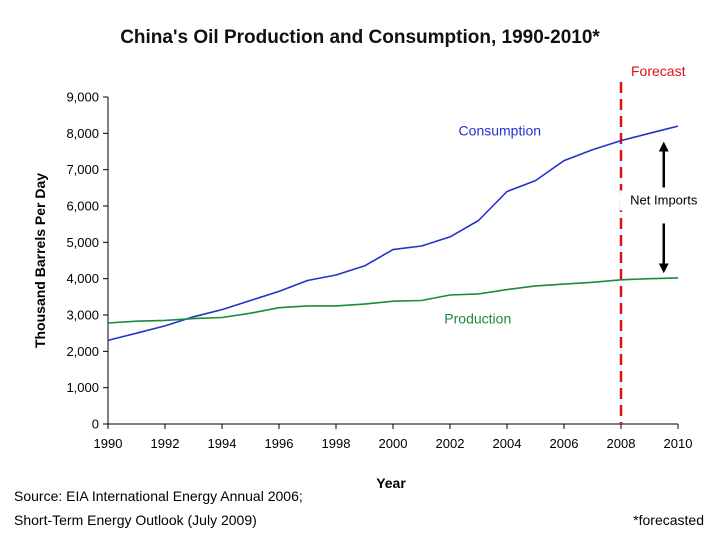  What do you see at coordinates (507, 443) in the screenshot?
I see `x-tick-label: 2004` at bounding box center [507, 443].